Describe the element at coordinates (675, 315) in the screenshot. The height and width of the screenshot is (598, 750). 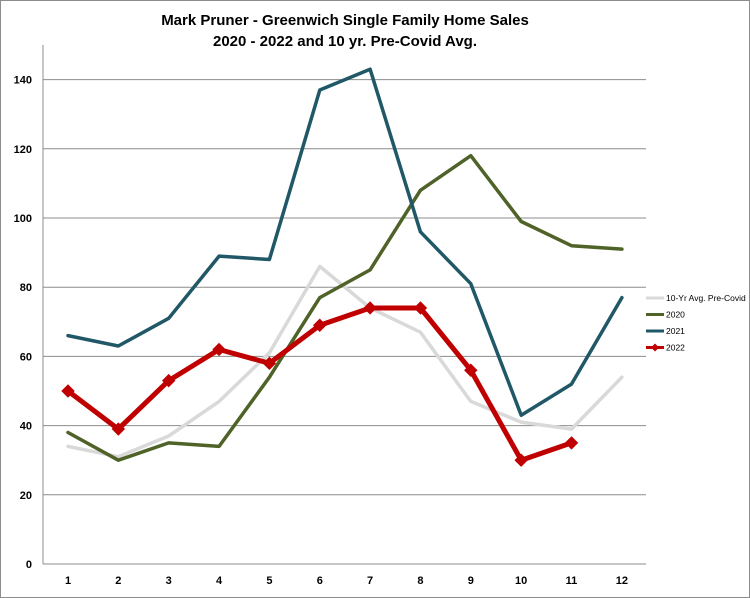
I see `legend-label: 2020` at that location.